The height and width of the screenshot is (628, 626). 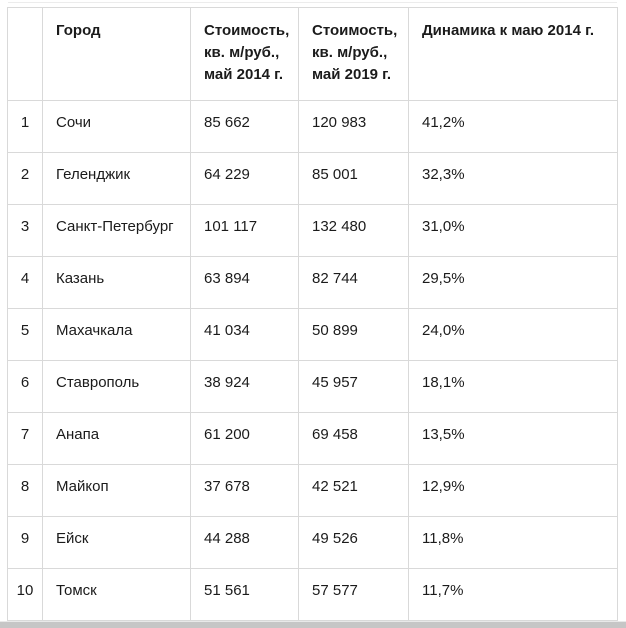 What do you see at coordinates (353, 438) in the screenshot?
I see `price-2019-cell: 69 458` at bounding box center [353, 438].